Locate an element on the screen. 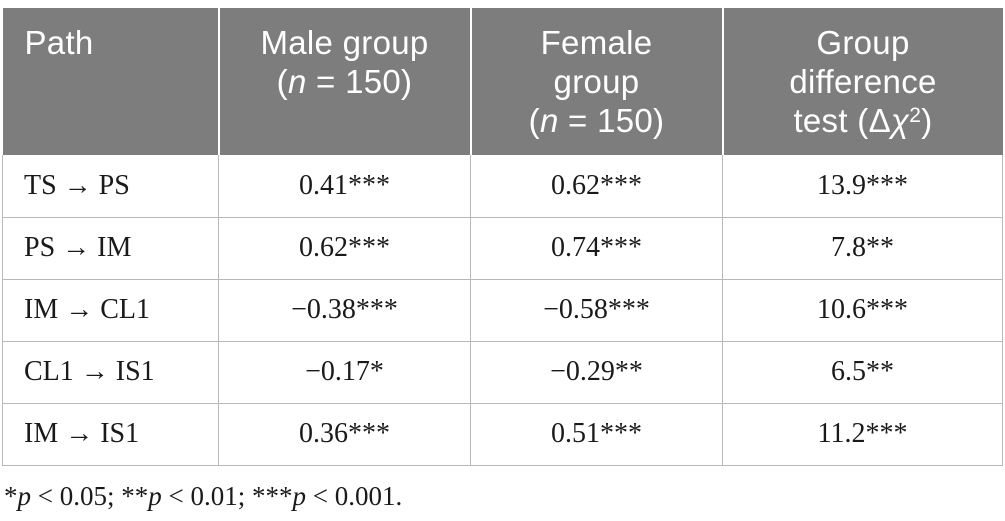 This screenshot has height=521, width=1005. header-path-label: Path is located at coordinates (59, 42).